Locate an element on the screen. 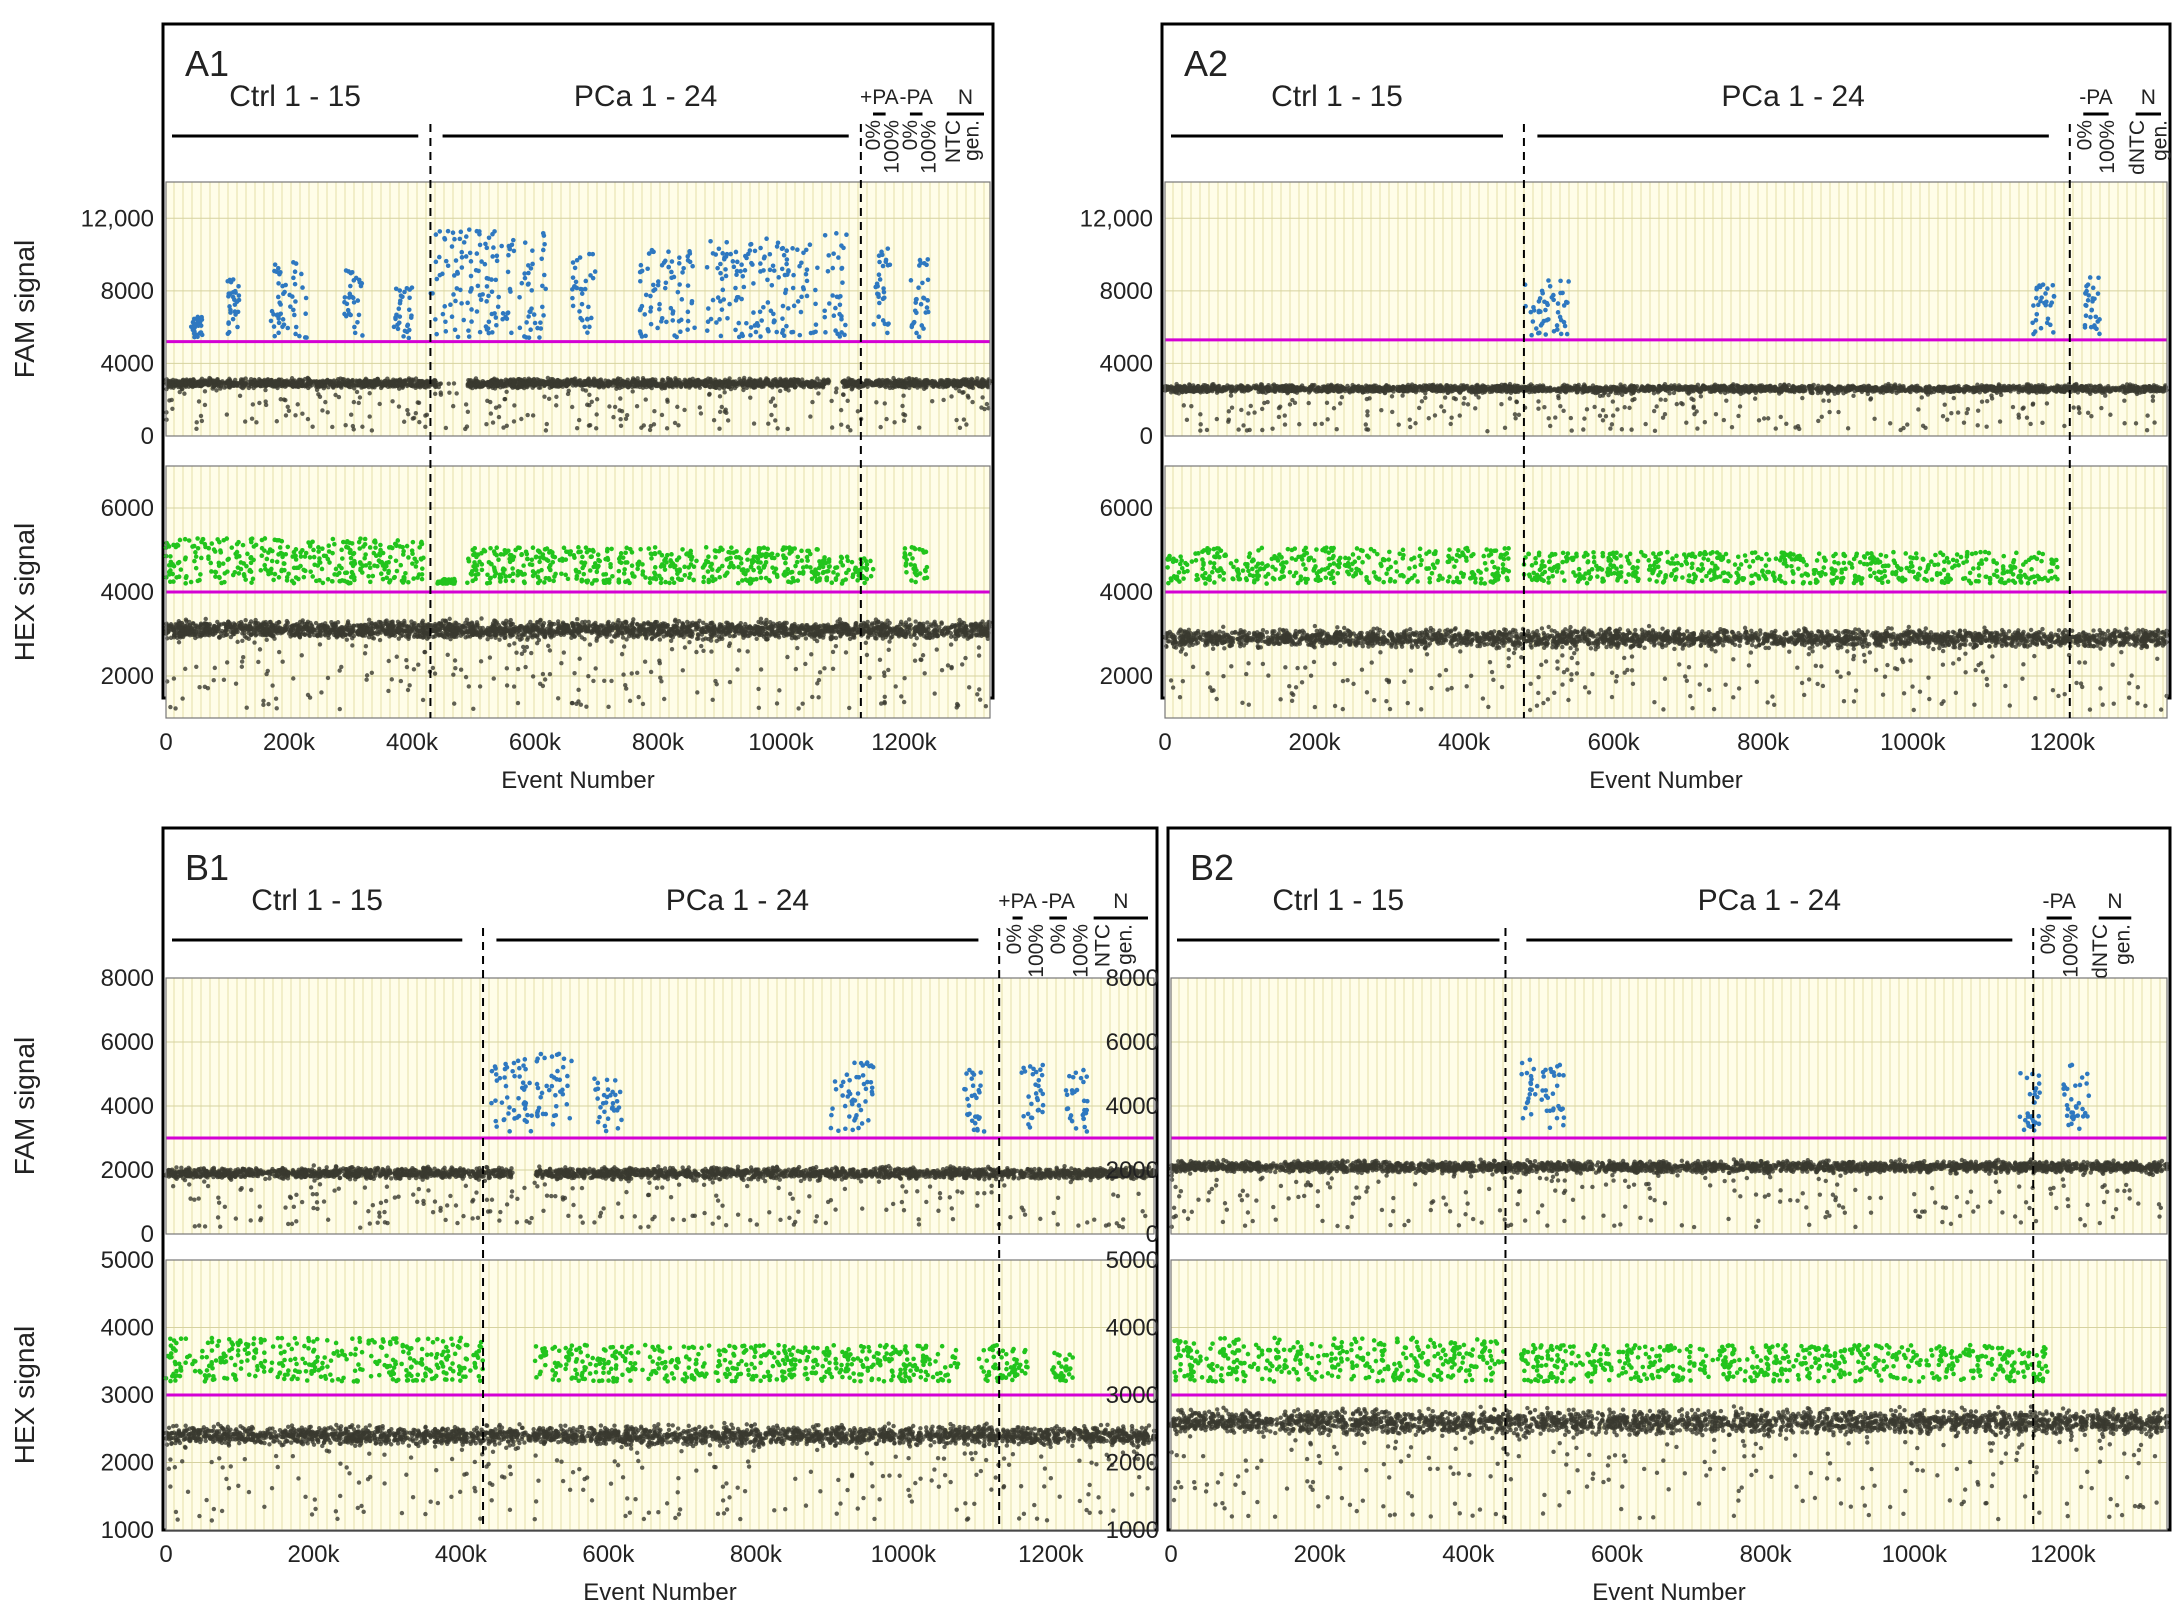 This screenshot has height=1624, width=2178. y-tick-label: 12,000 is located at coordinates (117, 218).